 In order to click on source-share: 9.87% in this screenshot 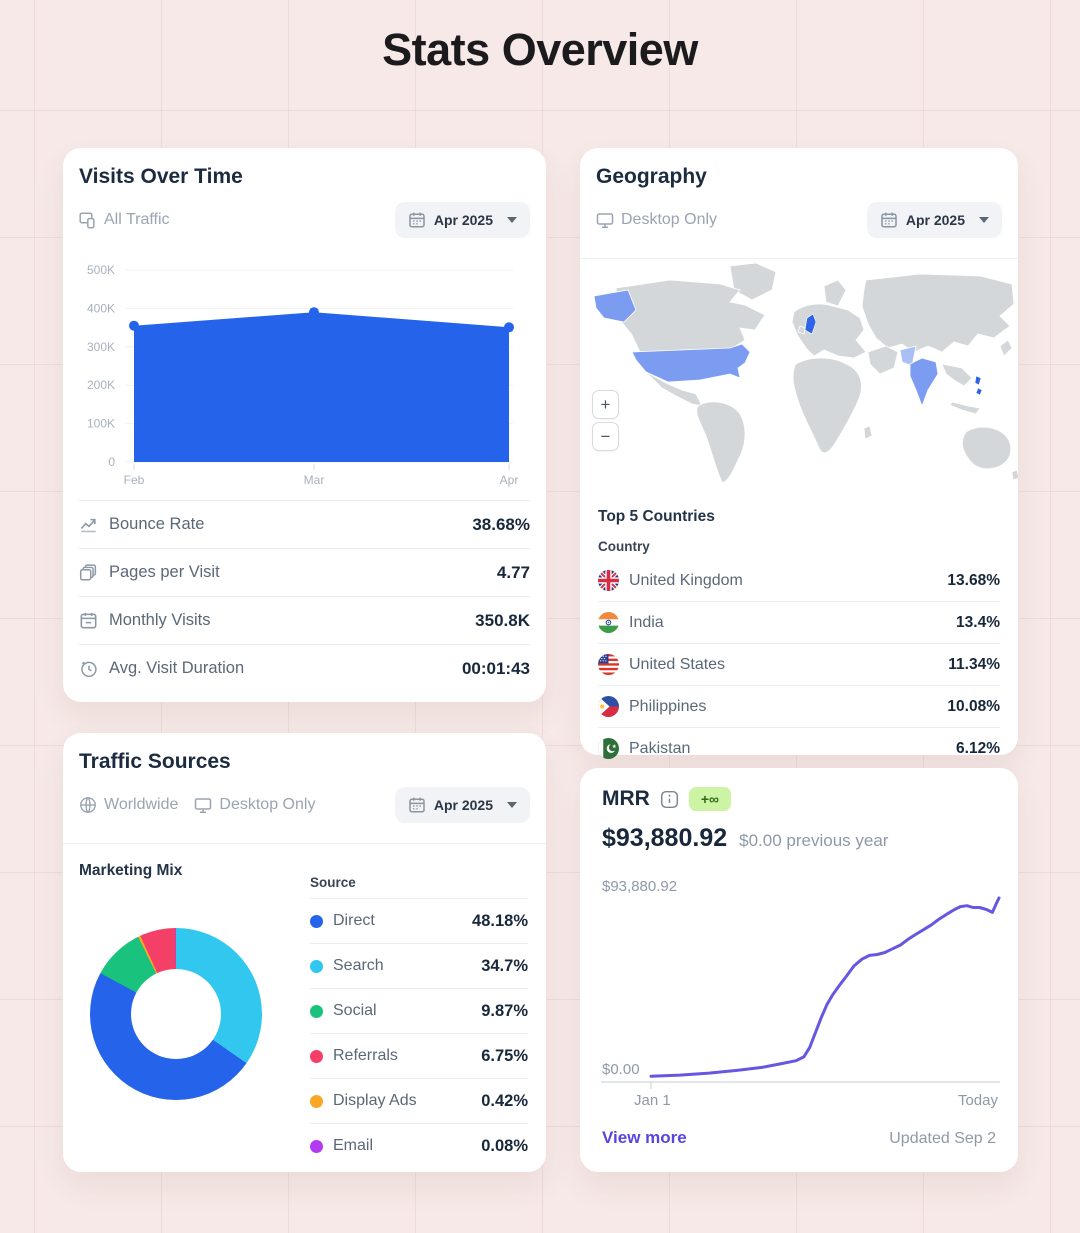, I will do `click(504, 1010)`.